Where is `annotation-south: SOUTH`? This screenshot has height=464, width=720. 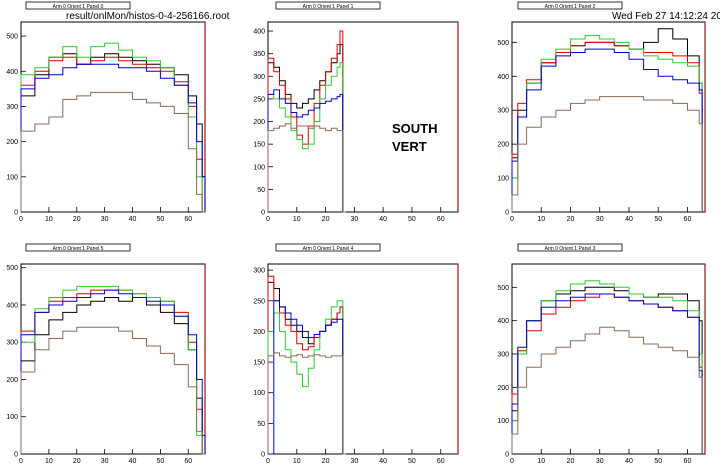
annotation-south: SOUTH is located at coordinates (415, 128).